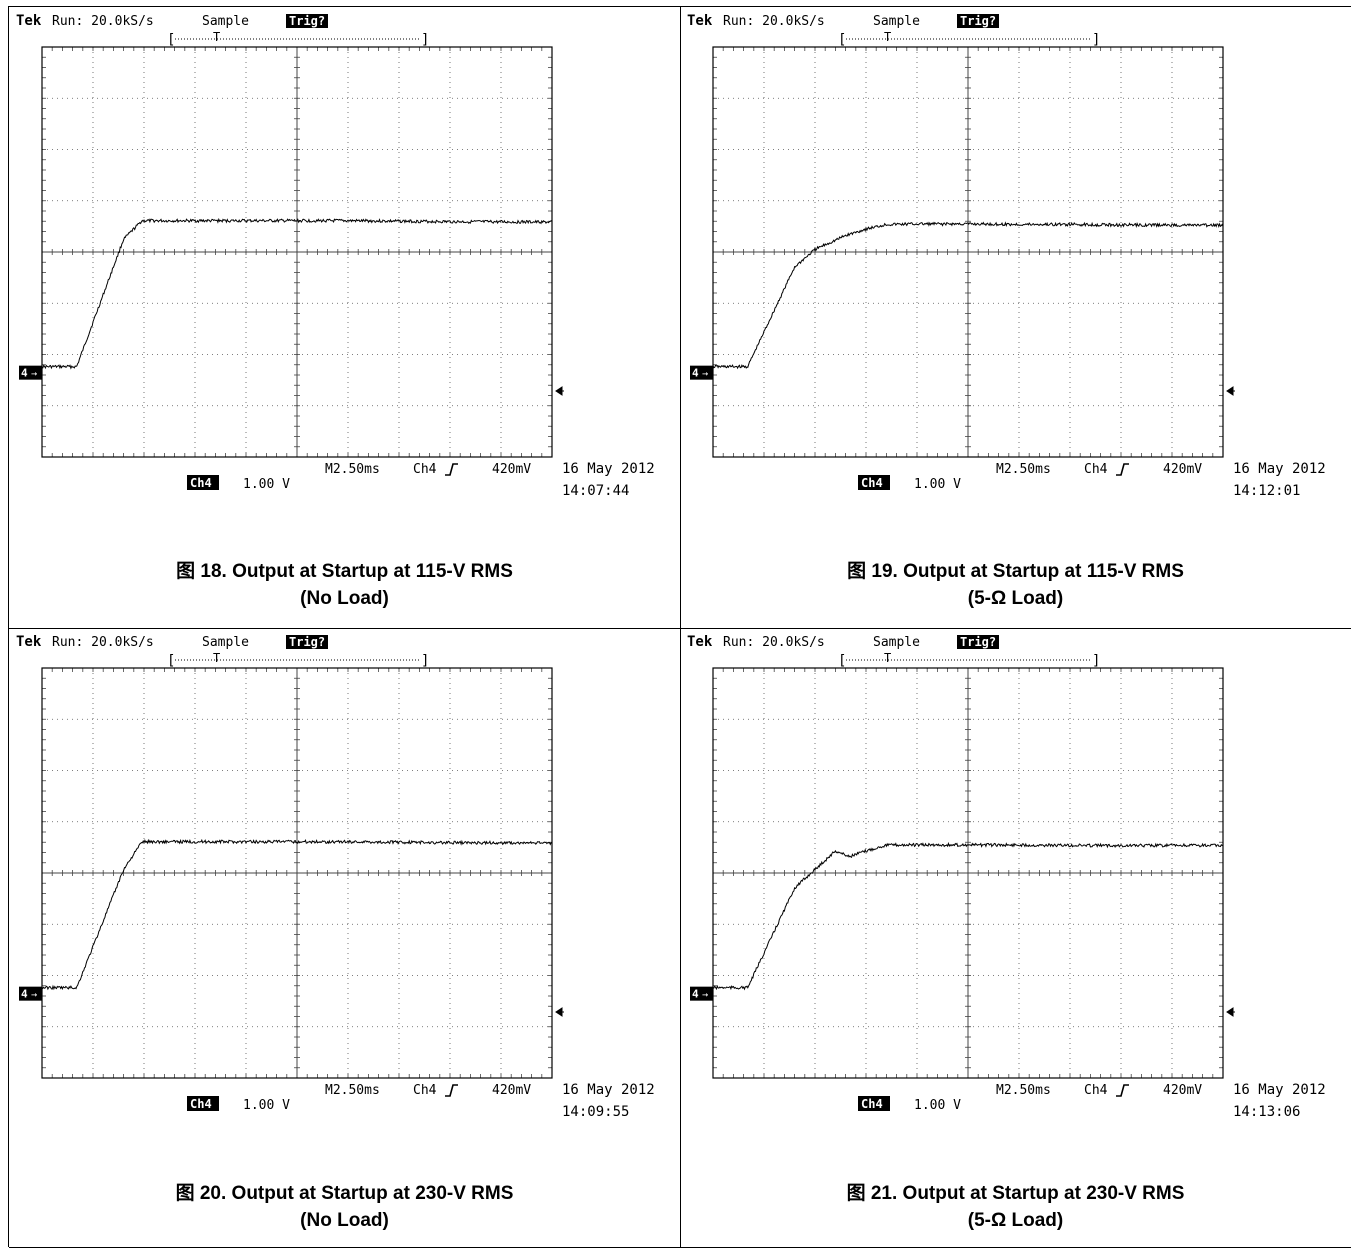 The image size is (1351, 1248). I want to click on time-readout: 14:12:01, so click(1266, 491).